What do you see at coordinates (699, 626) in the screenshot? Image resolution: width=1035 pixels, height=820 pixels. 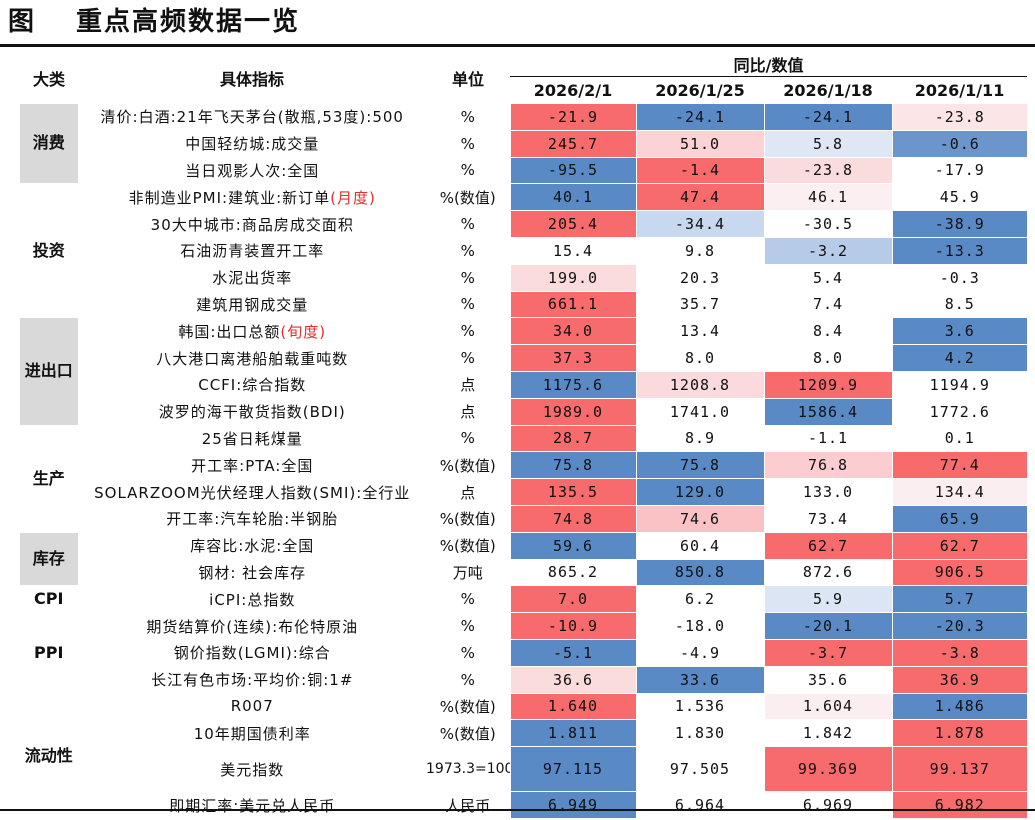 I see `value-cell: -18.0` at bounding box center [699, 626].